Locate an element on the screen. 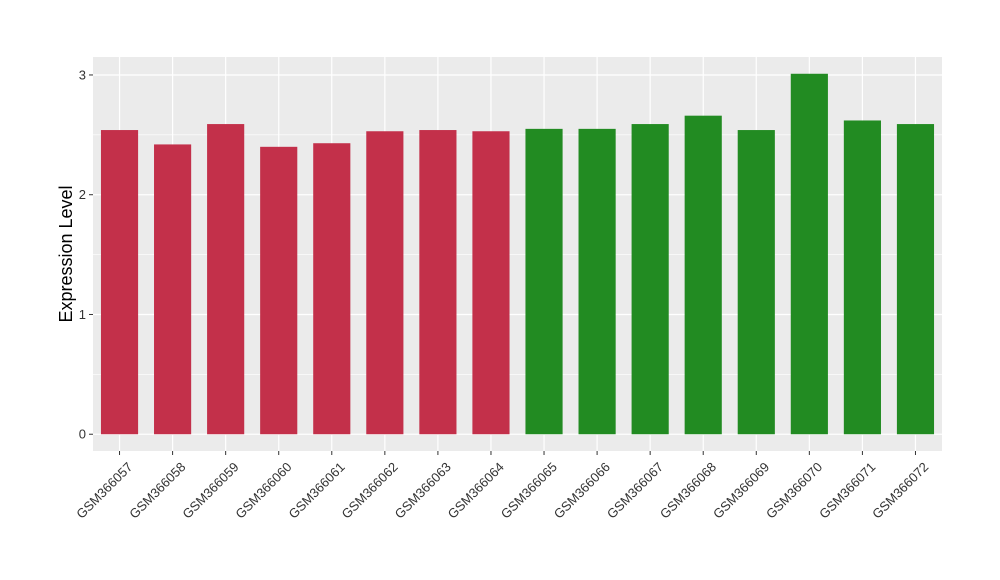  x-tick-label: GSM366070 is located at coordinates (794, 490).